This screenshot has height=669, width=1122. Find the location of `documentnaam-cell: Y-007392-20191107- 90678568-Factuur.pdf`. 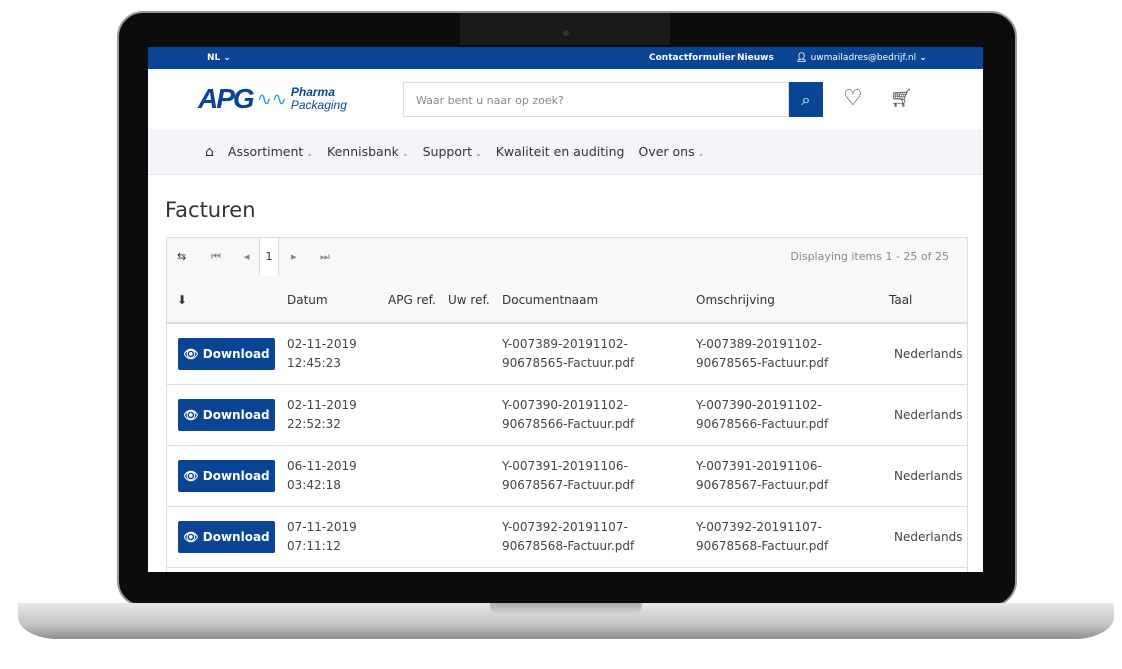

documentnaam-cell: Y-007392-20191107- 90678568-Factuur.pdf is located at coordinates (568, 536).